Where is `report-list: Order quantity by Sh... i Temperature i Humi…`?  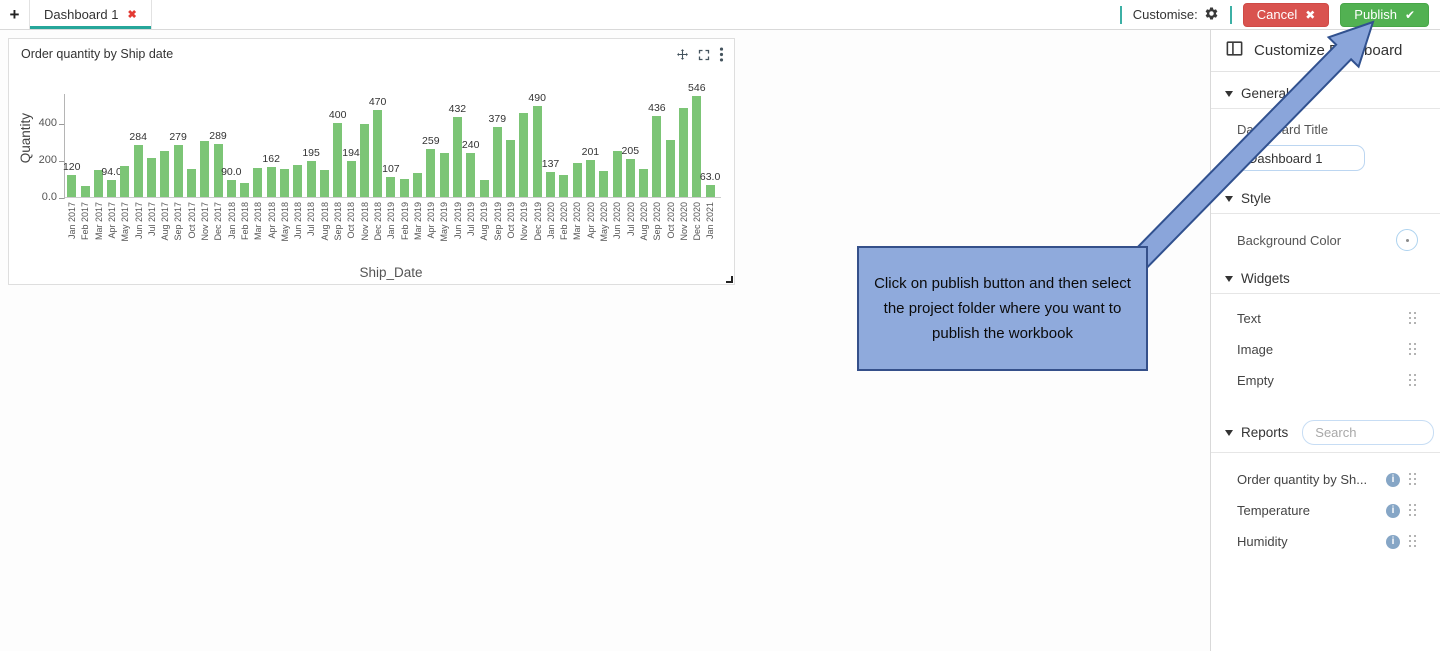
report-list: Order quantity by Sh... i Temperature i Humi… is located at coordinates (1325, 510).